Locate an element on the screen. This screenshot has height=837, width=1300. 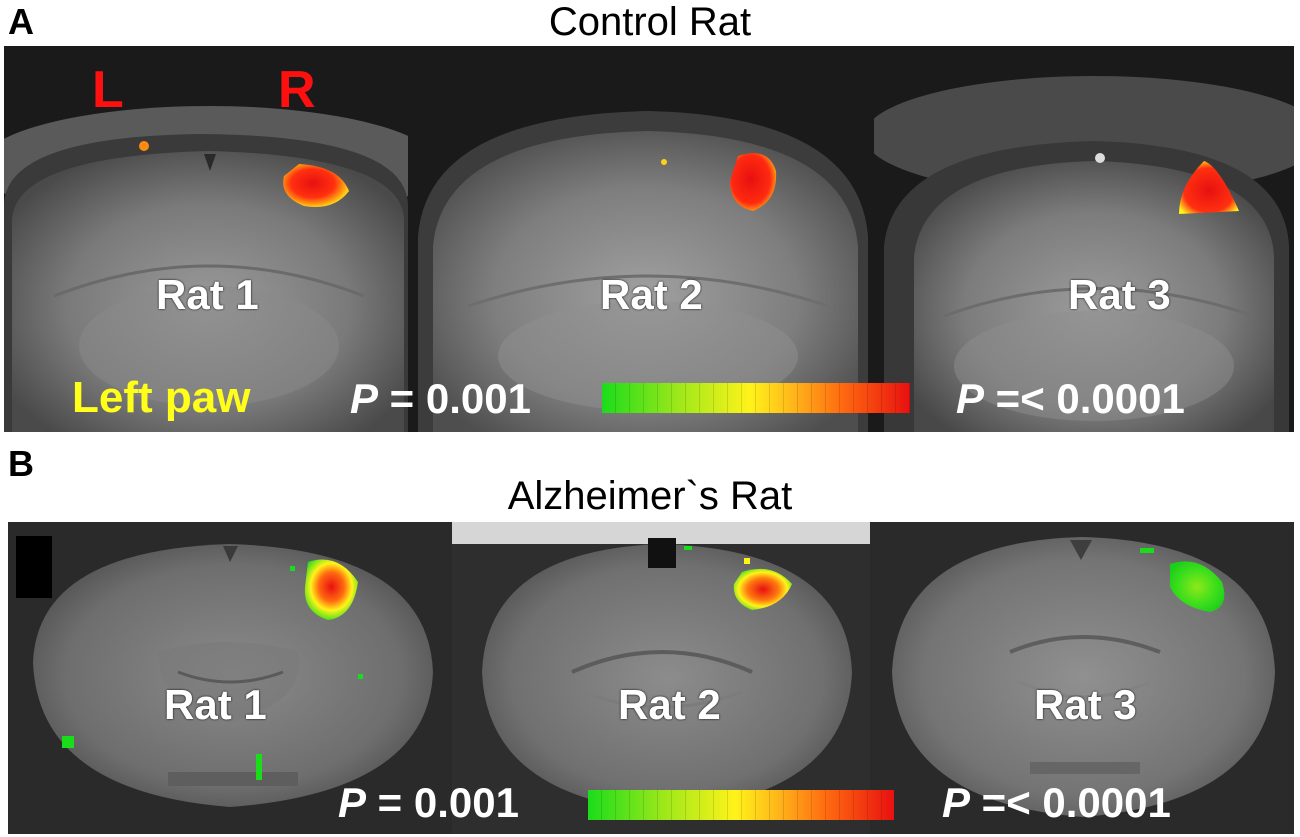
control-rat-3-scan is located at coordinates (1084, 239).